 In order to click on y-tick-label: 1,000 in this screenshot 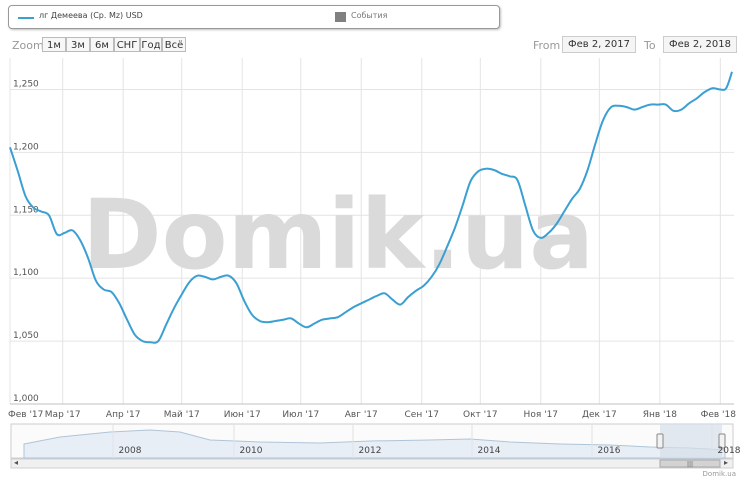, I will do `click(26, 399)`.